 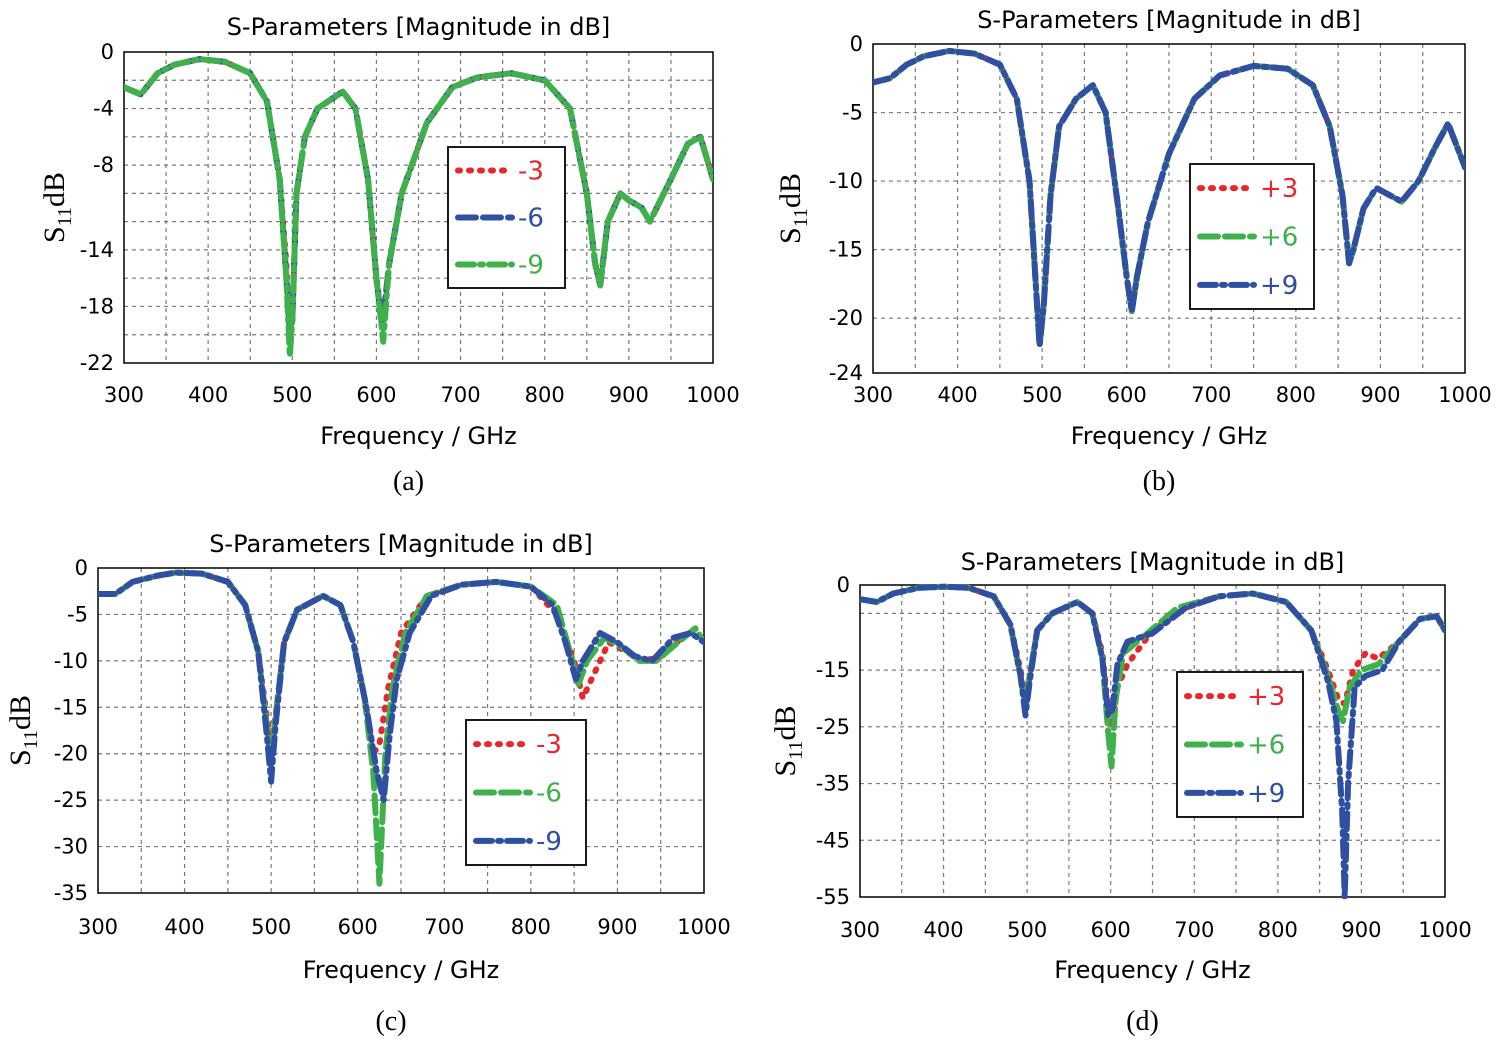 I want to click on legend-label: +9, so click(x=1279, y=286).